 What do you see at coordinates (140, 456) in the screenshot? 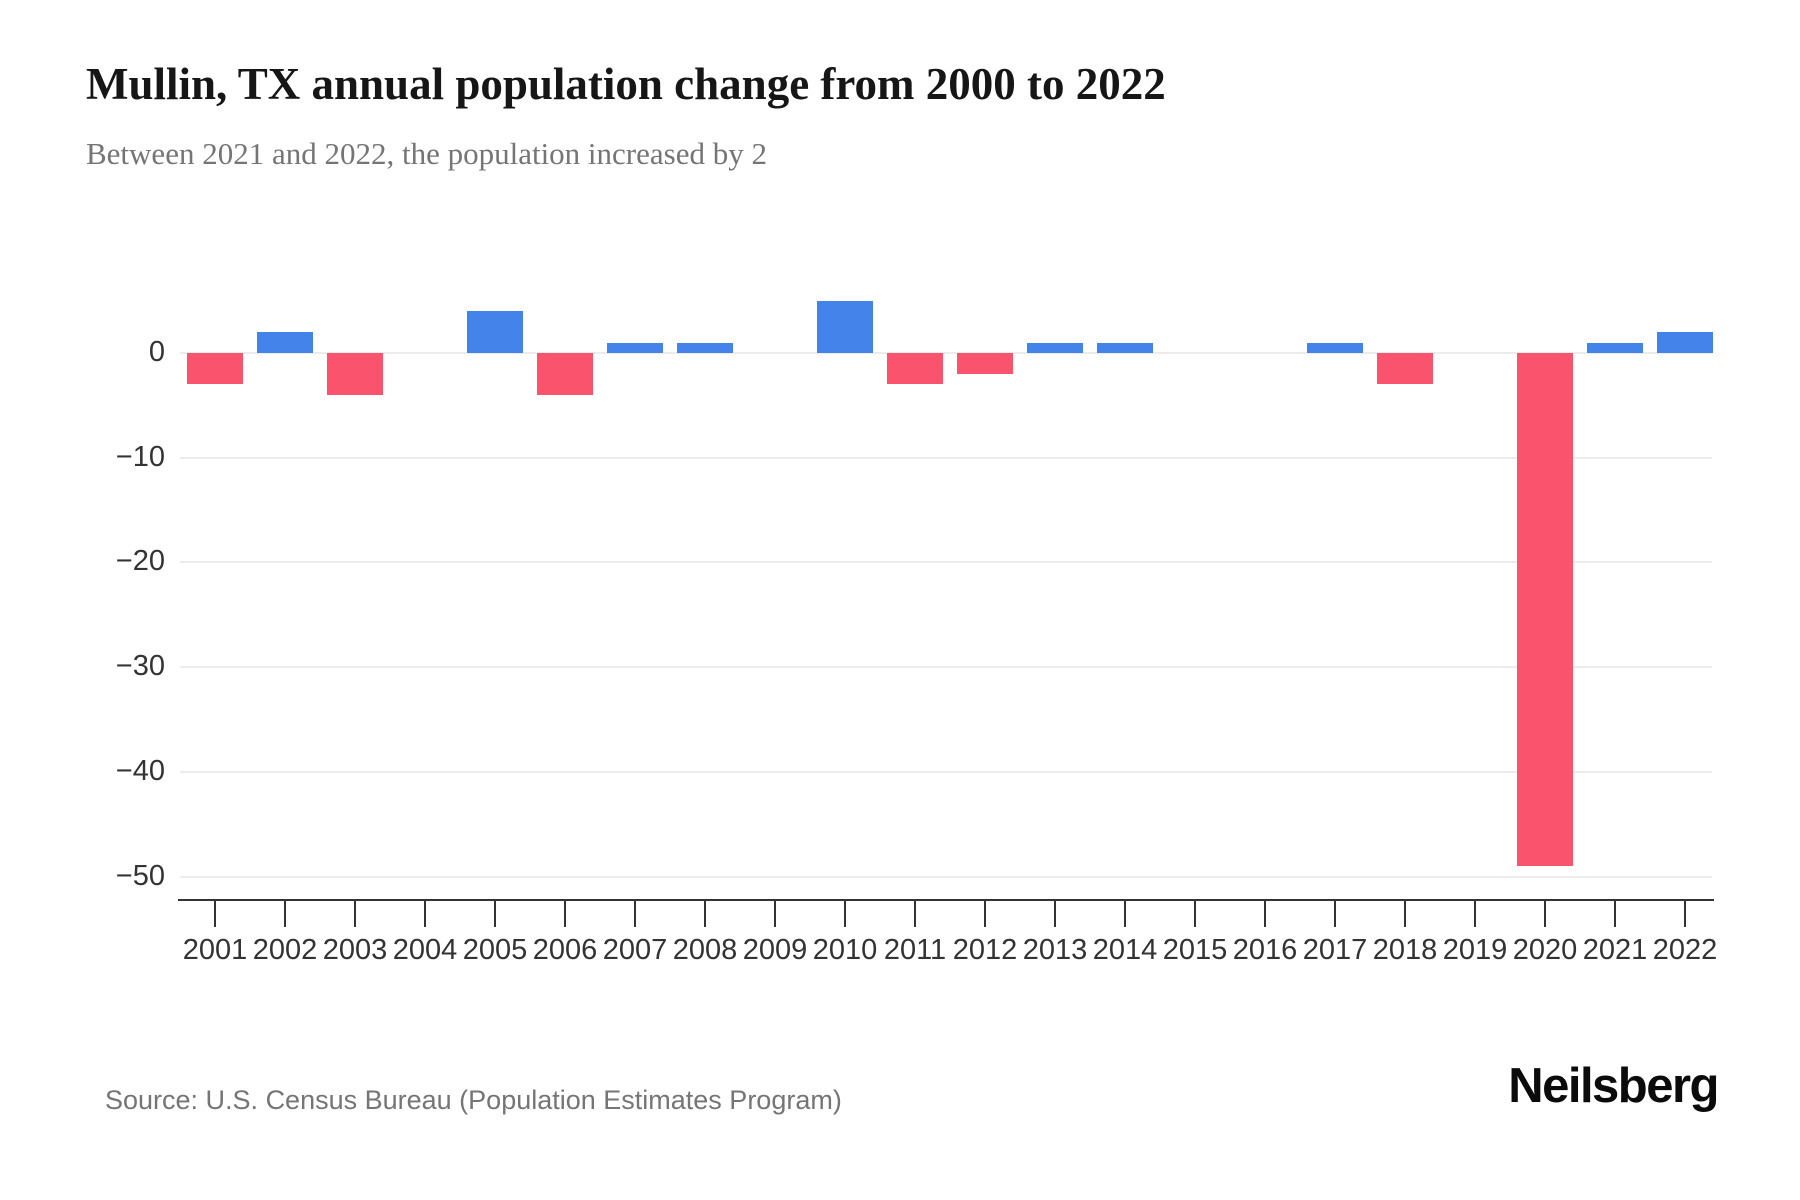
I see `y-axis-tick-label: −10` at bounding box center [140, 456].